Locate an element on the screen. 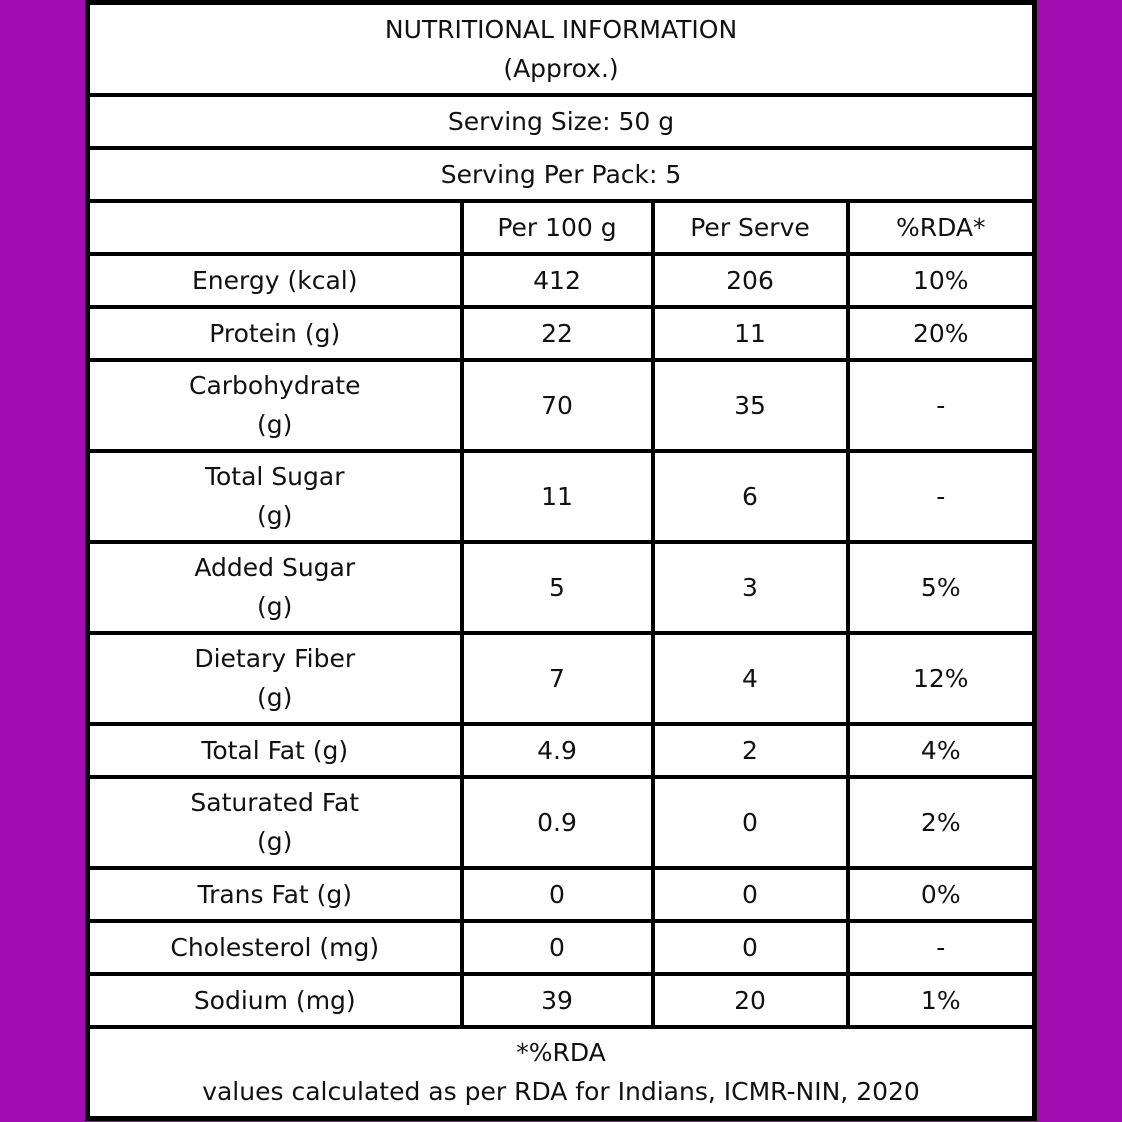  value-rda: 2% is located at coordinates (941, 822).